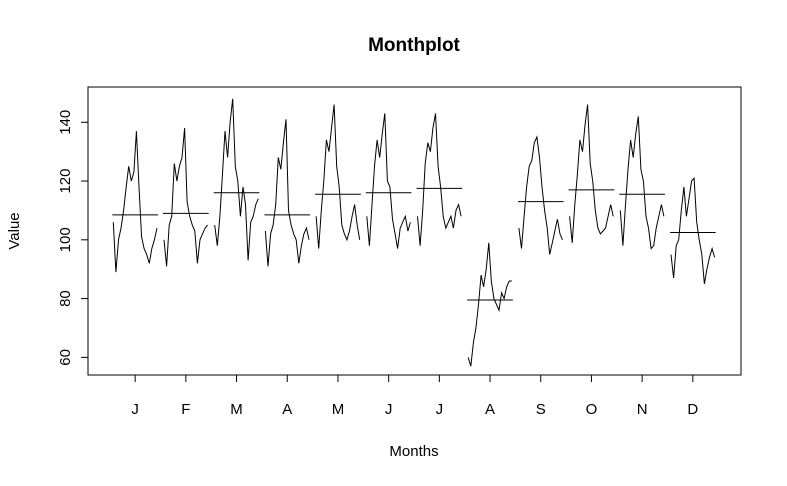 This screenshot has width=787, height=486. I want to click on x-tick-label: F, so click(185, 409).